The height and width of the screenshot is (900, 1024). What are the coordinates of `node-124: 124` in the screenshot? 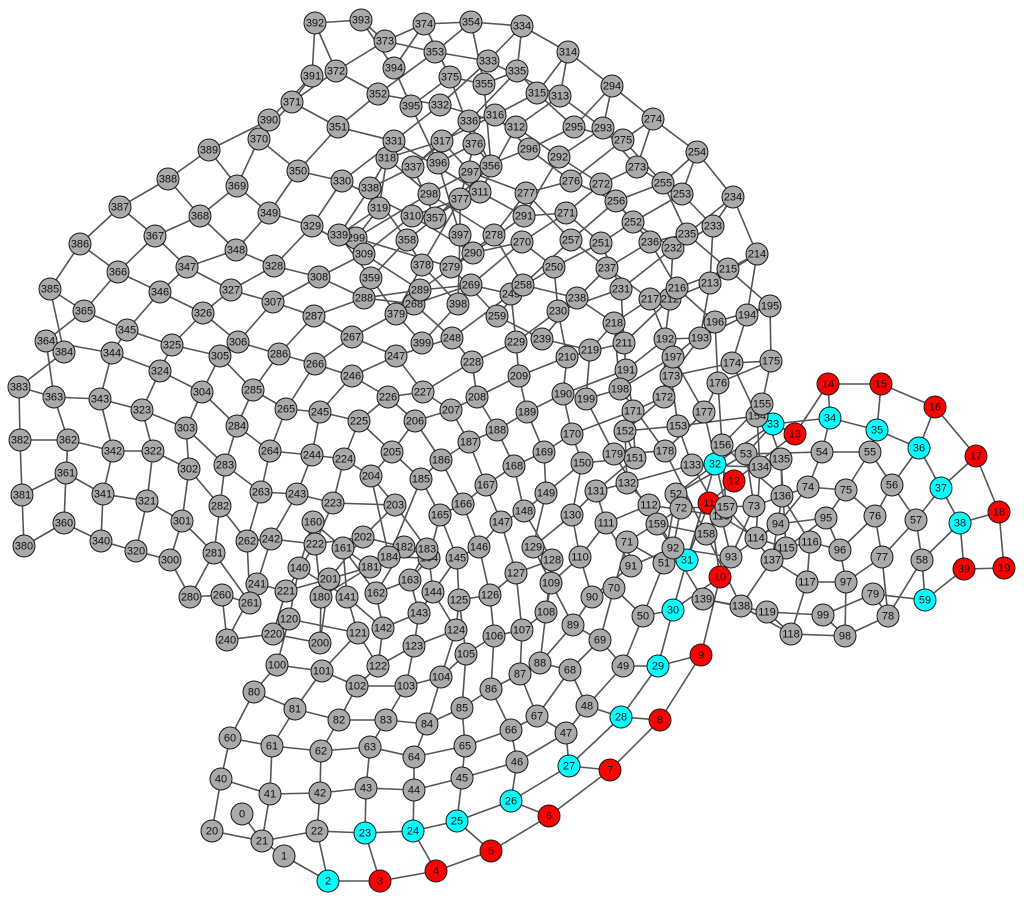 It's located at (456, 630).